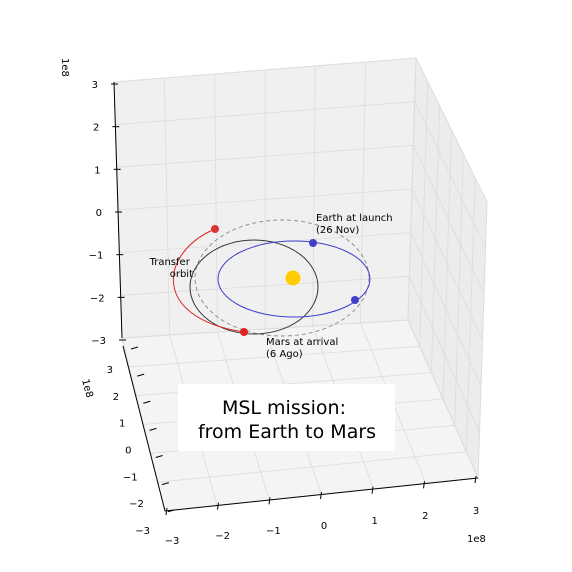 This screenshot has width=572, height=572. Describe the element at coordinates (122, 424) in the screenshot. I see `y-tick-label: 1` at that location.